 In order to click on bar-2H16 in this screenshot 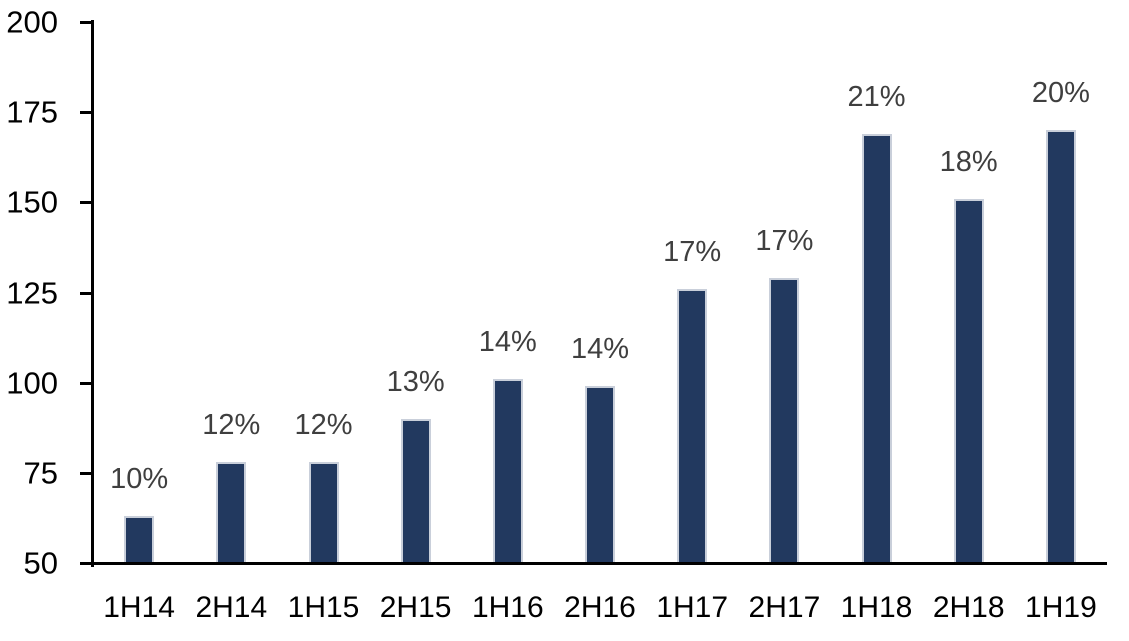, I will do `click(600, 474)`.